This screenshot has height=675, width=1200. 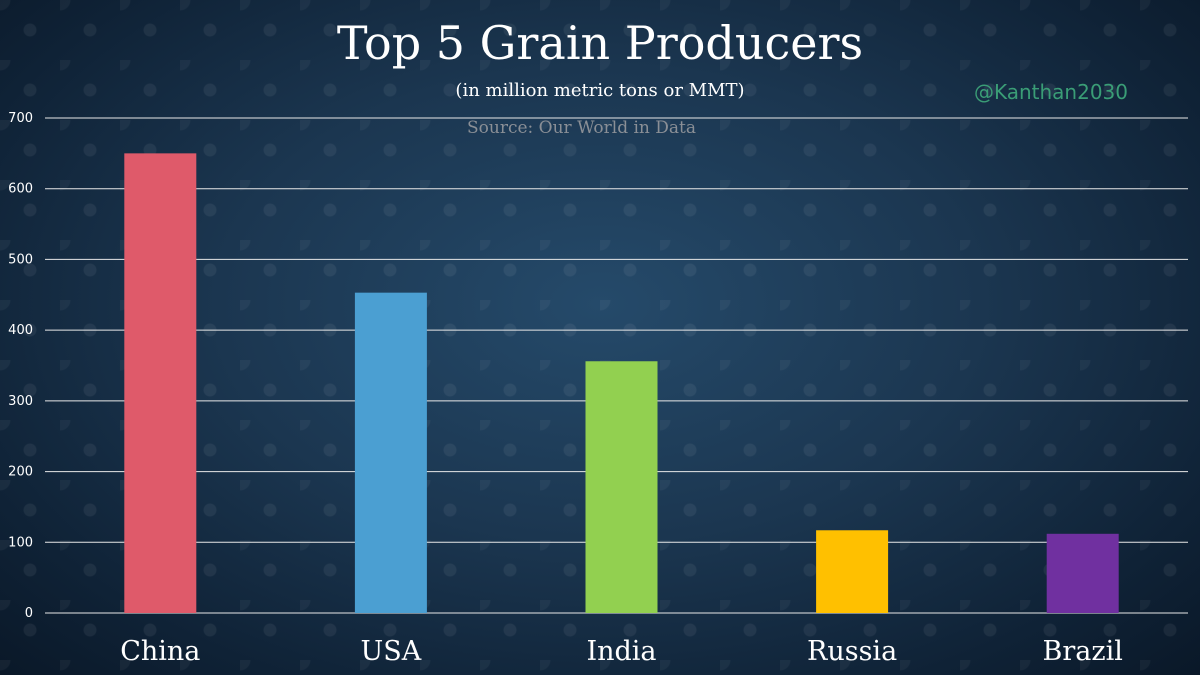 I want to click on y-tick-label: 300, so click(x=20, y=401).